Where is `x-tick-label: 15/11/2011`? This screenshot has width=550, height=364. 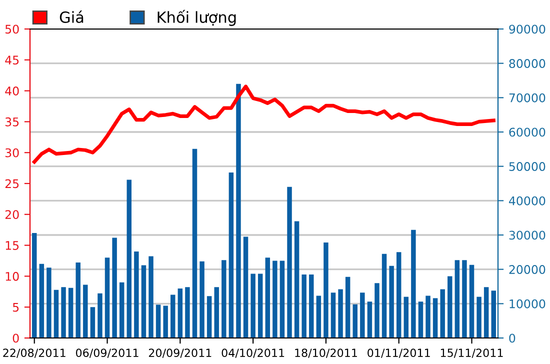
x-tick-label: 15/11/2011 is located at coordinates (471, 353).